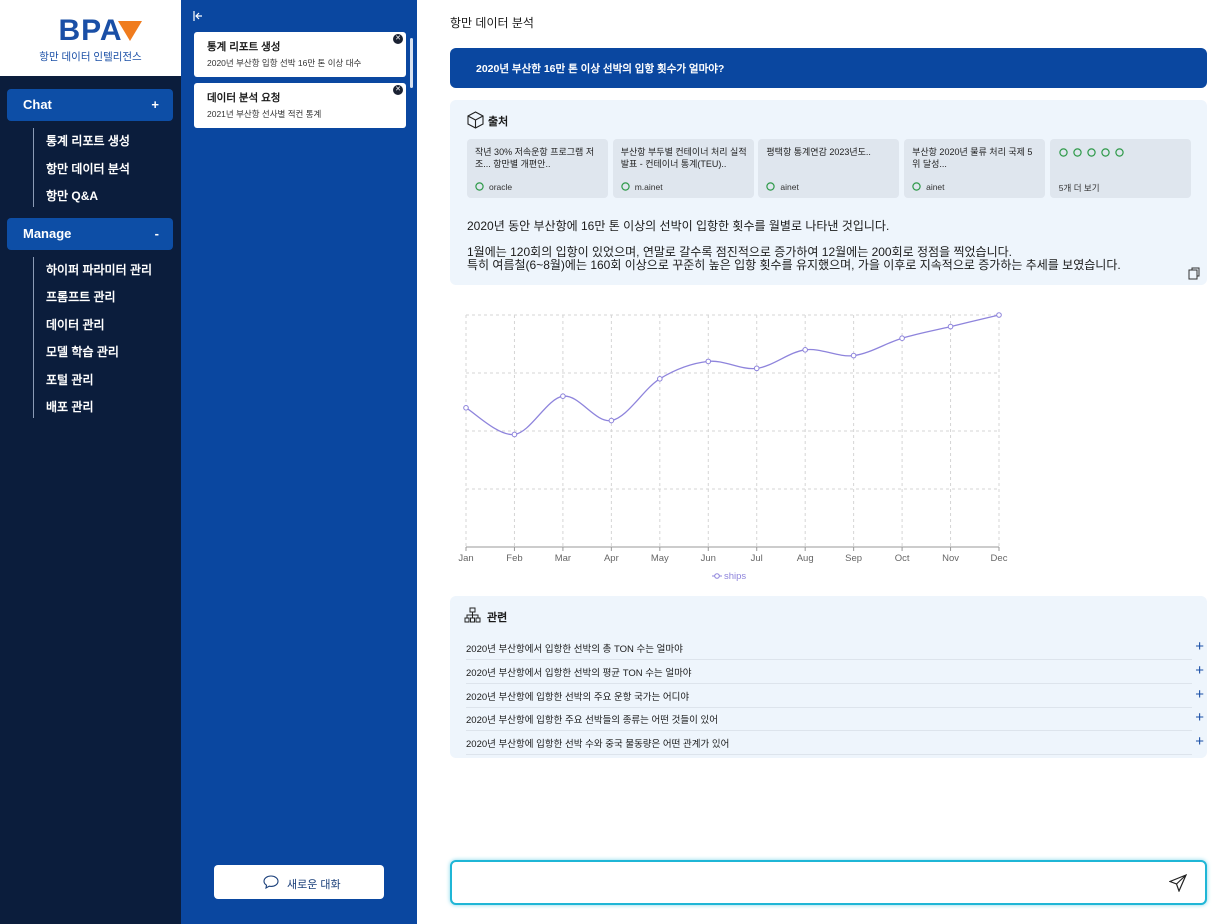  I want to click on related-item: 2020년 부산항에 입항한 선박의 주요 운항 국가는 어디야 +, so click(835, 696).